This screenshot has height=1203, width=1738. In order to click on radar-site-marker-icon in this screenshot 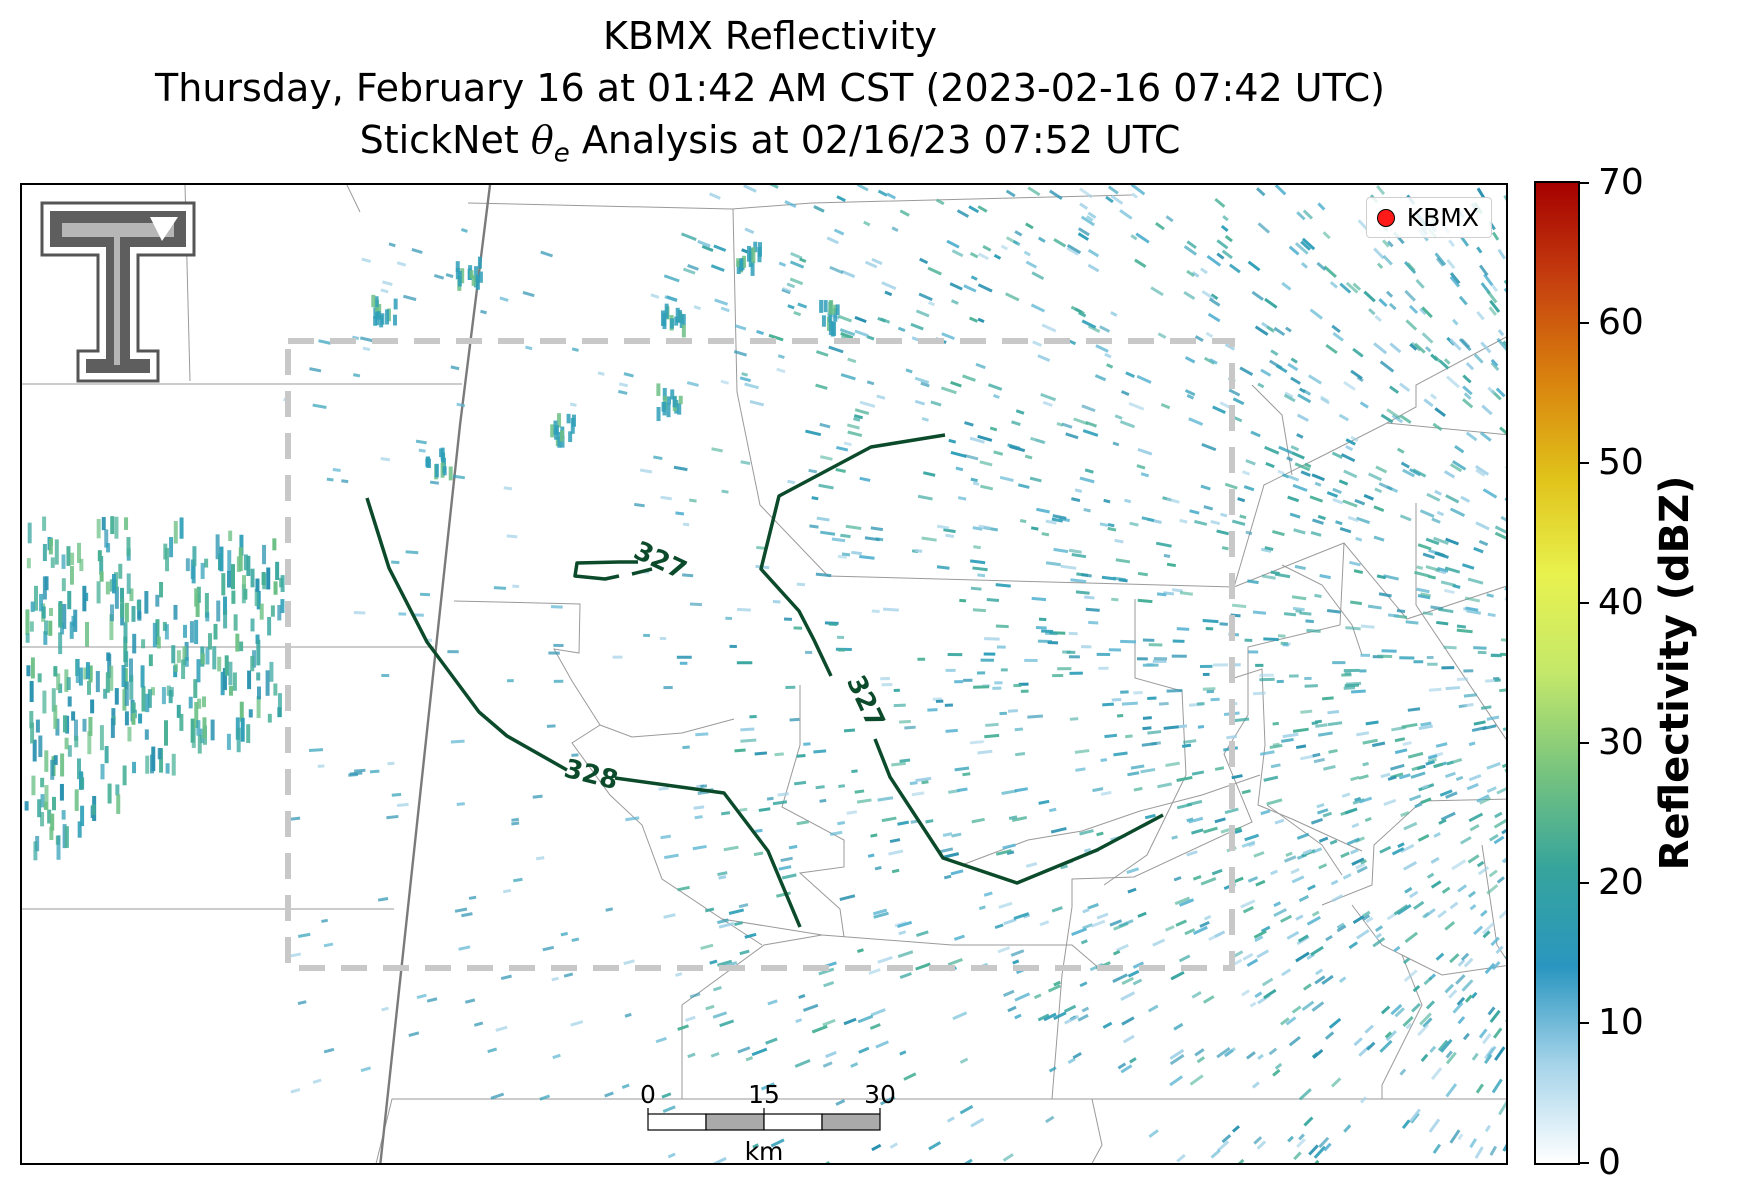, I will do `click(1385, 217)`.